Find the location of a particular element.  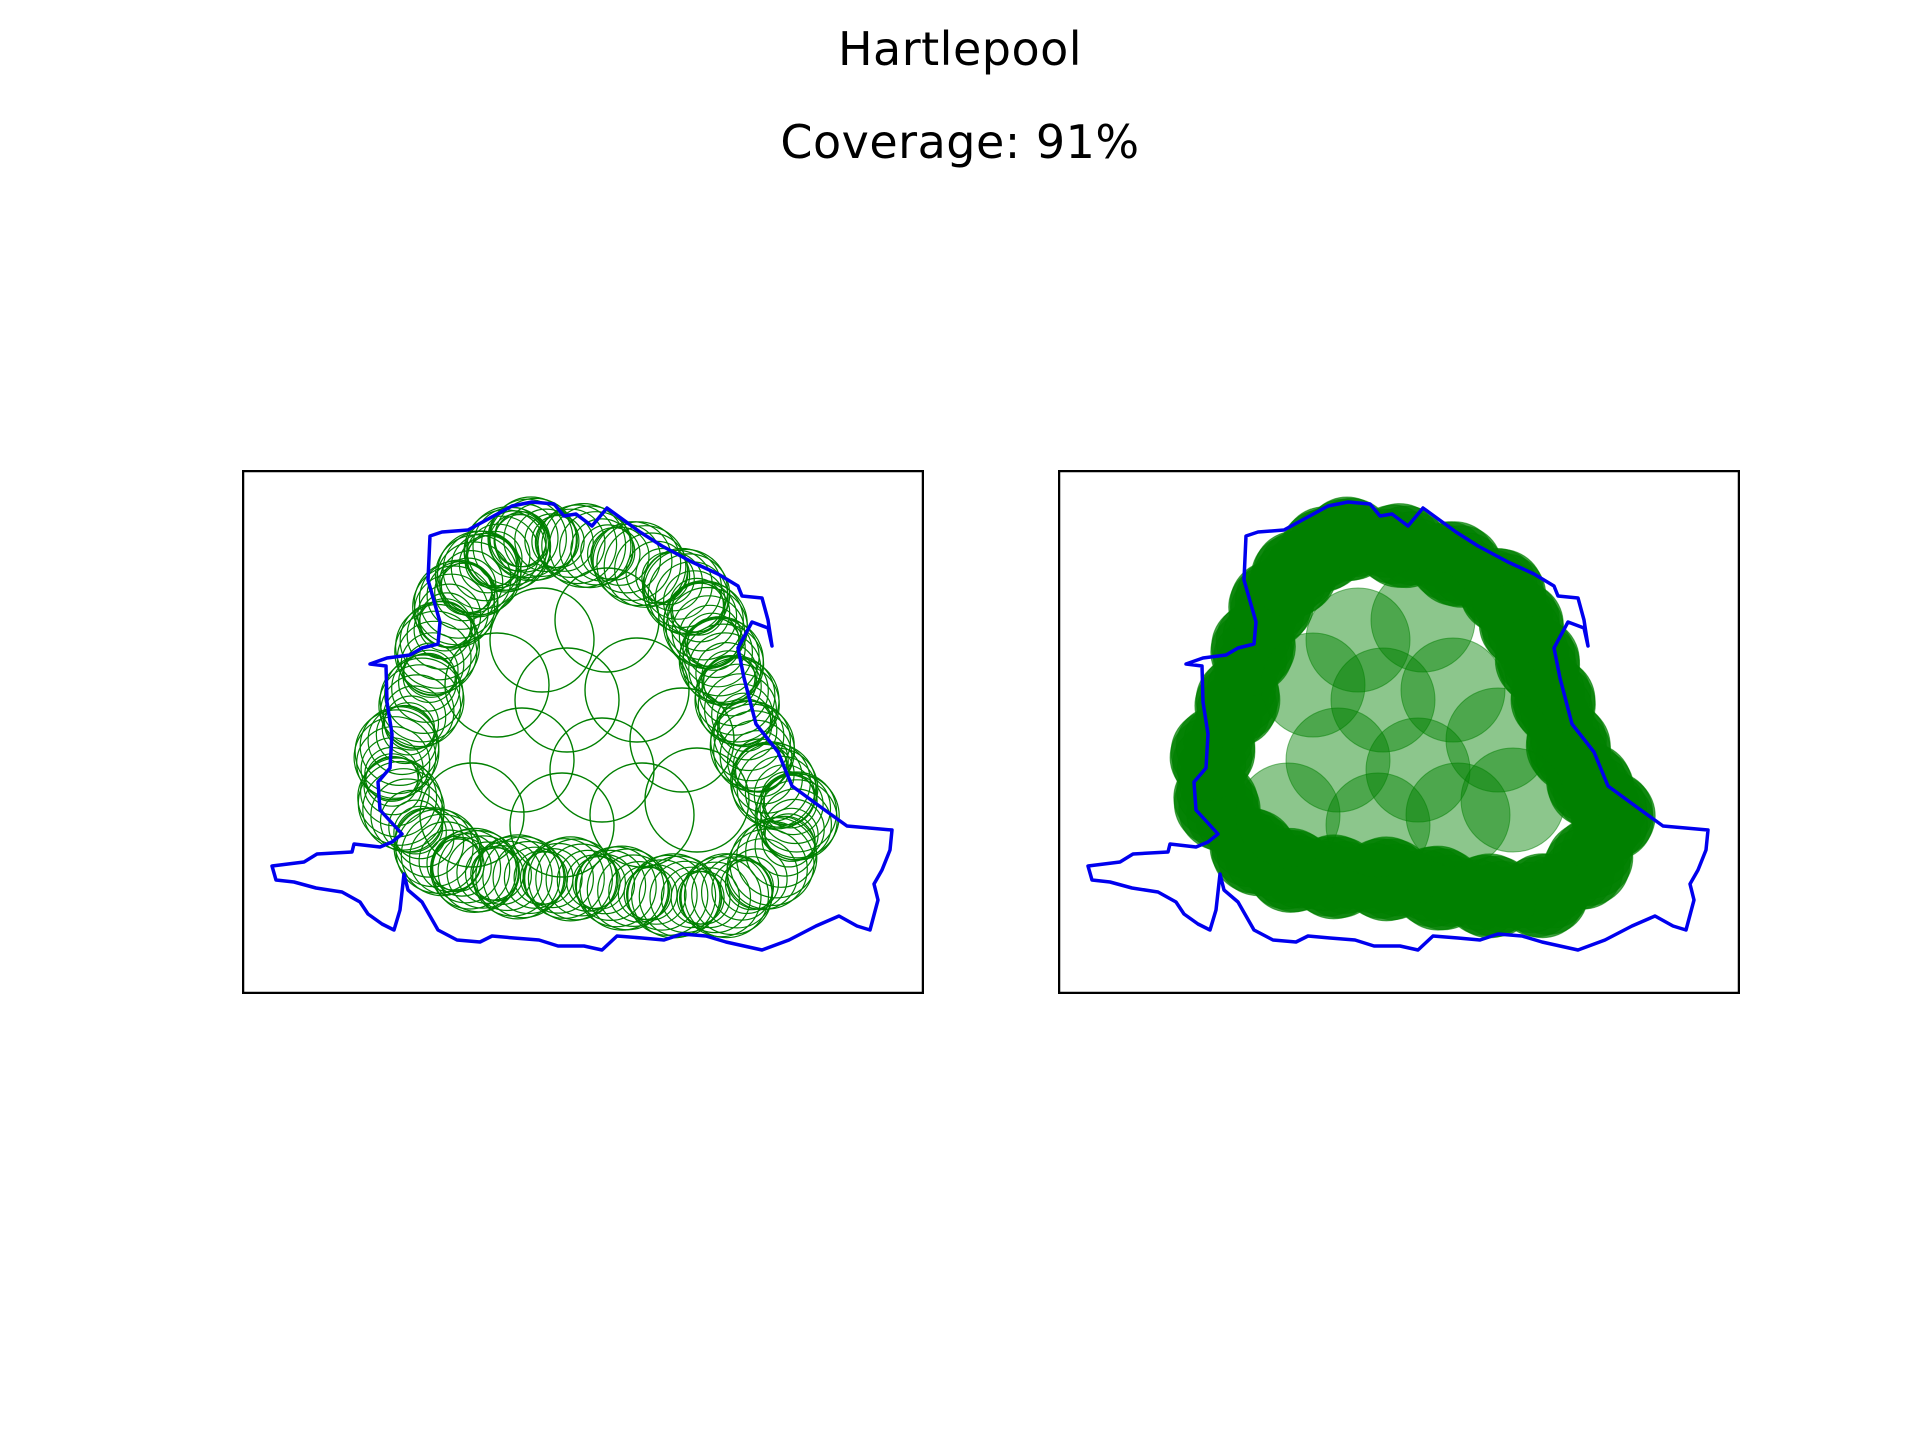

right-panel-frame is located at coordinates (1399, 732).